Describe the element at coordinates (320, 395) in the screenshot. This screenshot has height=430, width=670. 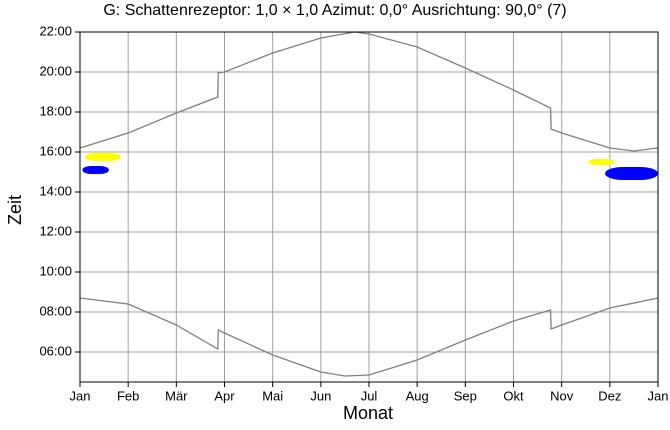
I see `x-tick-label: Jun` at that location.